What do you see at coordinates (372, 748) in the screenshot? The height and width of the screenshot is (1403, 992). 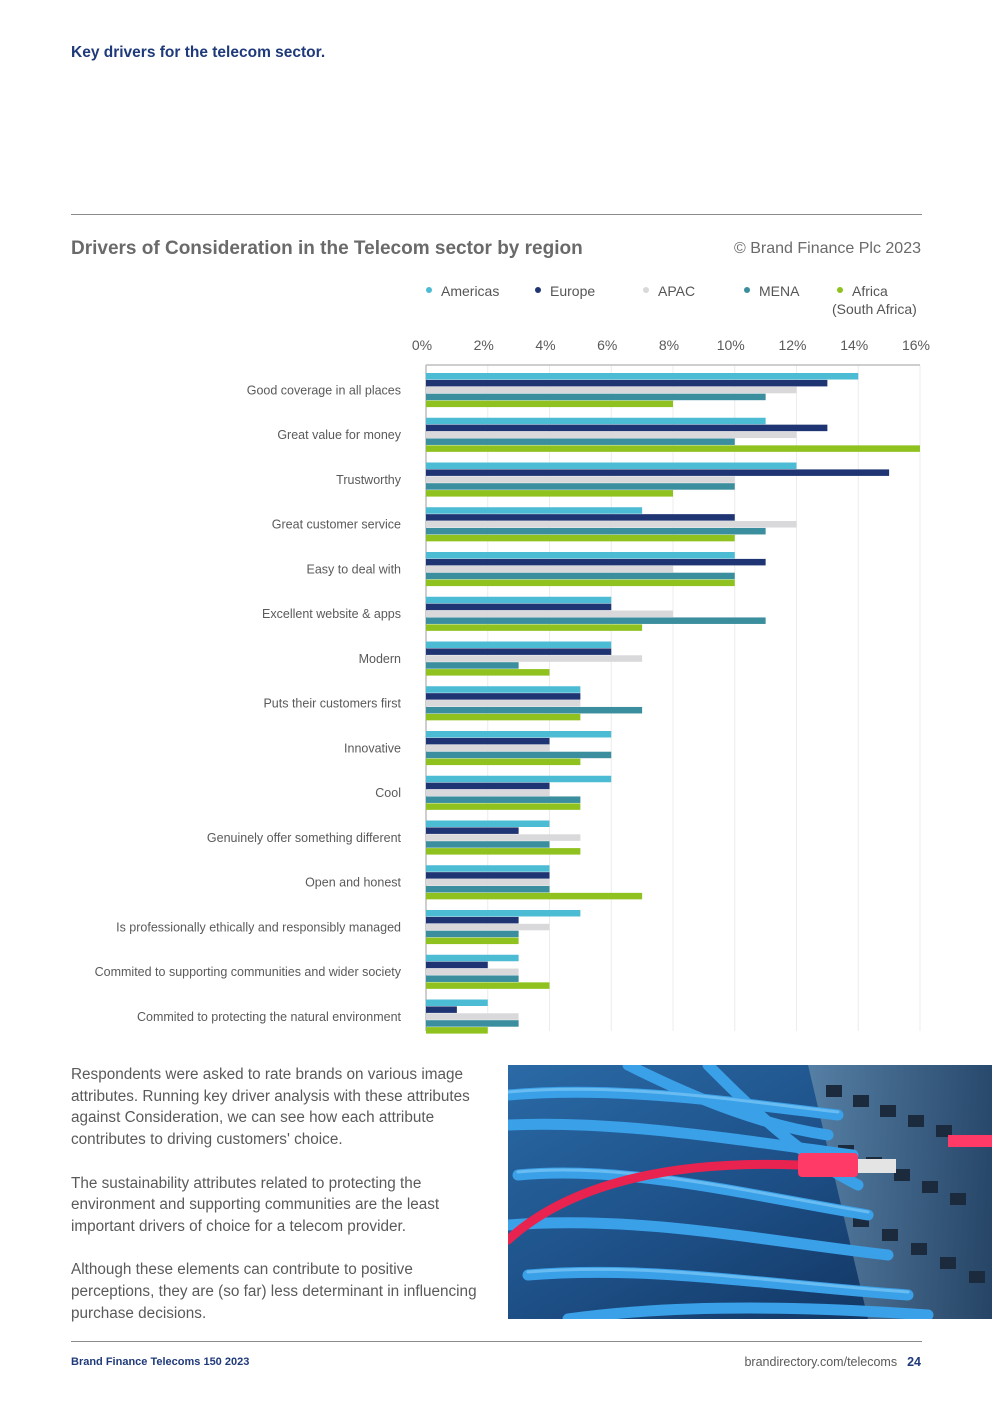 I see `category-label: Innovative` at bounding box center [372, 748].